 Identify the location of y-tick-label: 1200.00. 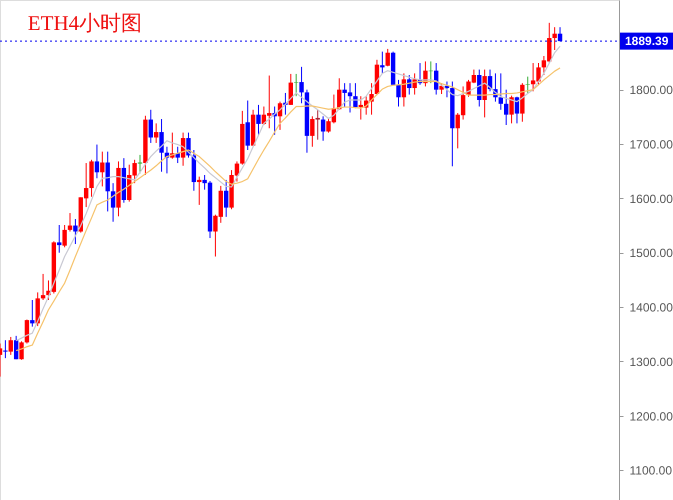
(651, 416).